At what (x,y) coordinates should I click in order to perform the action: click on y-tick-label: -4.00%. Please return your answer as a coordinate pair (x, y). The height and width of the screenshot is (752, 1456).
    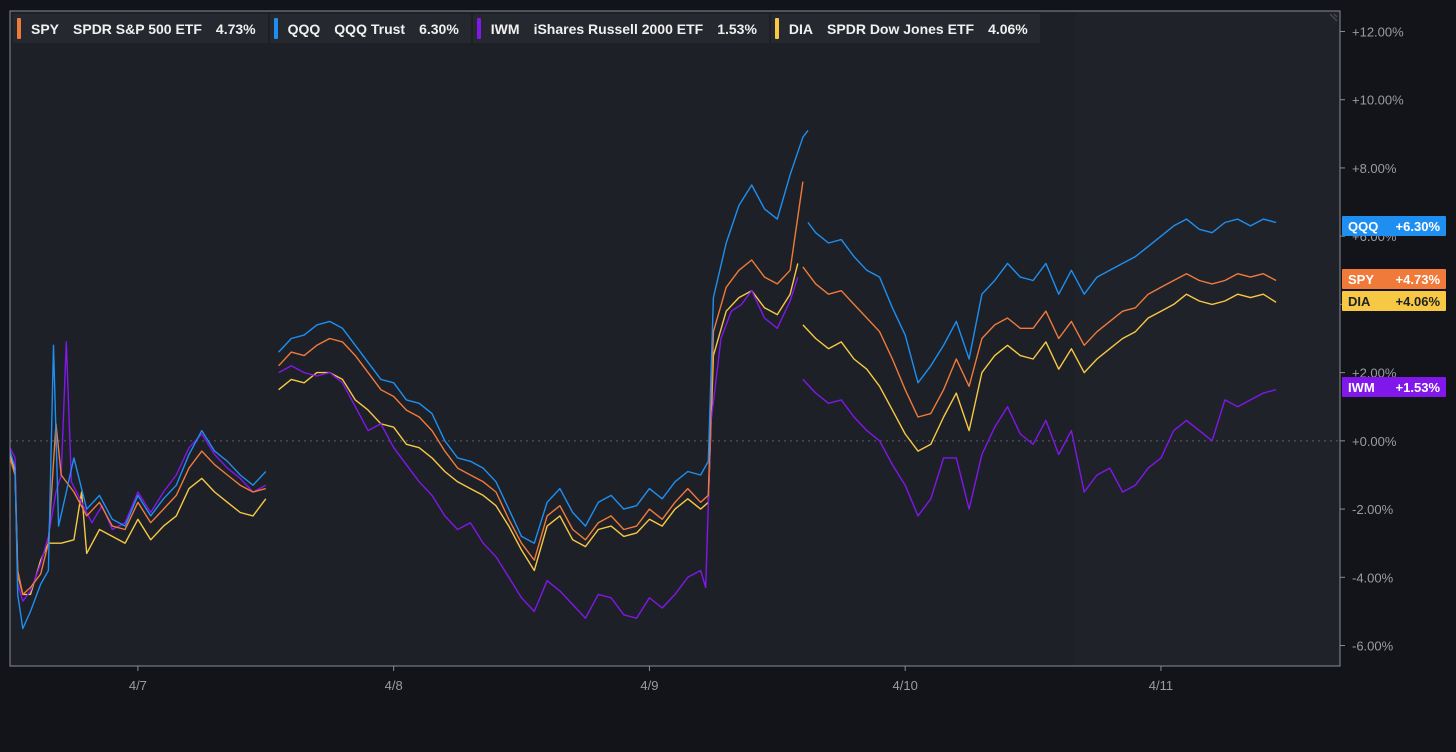
    Looking at the image, I should click on (1373, 577).